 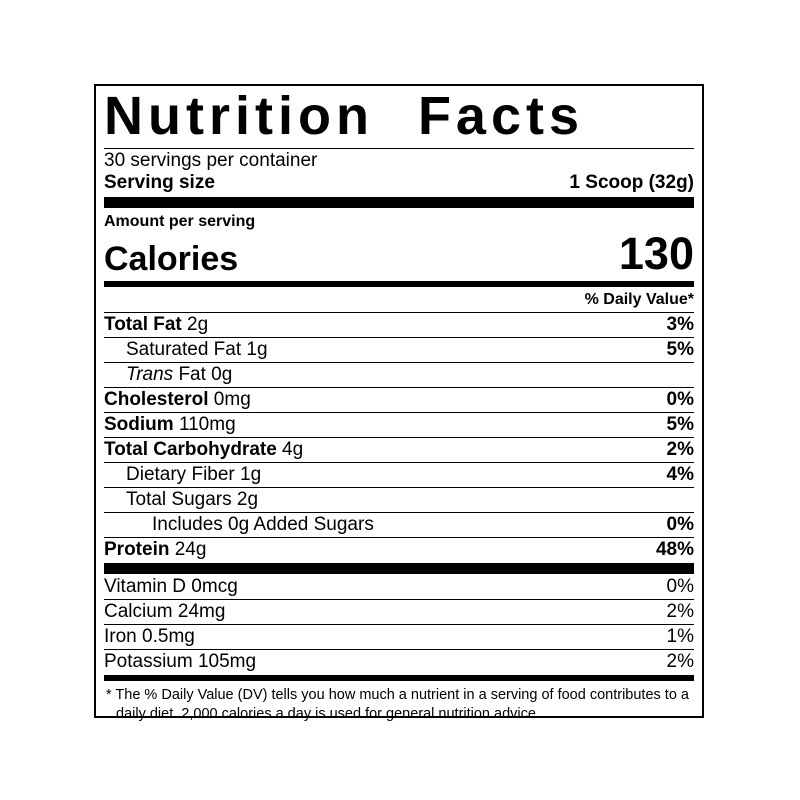 What do you see at coordinates (290, 450) in the screenshot?
I see `nutrient-amount: 4g` at bounding box center [290, 450].